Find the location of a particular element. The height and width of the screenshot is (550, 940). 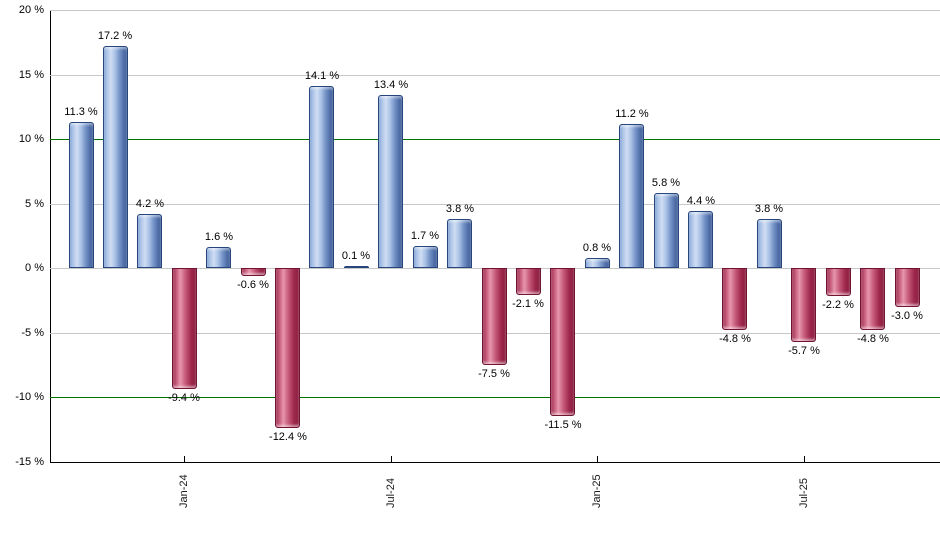

y-axis-tick-label: 15 % is located at coordinates (31, 75).